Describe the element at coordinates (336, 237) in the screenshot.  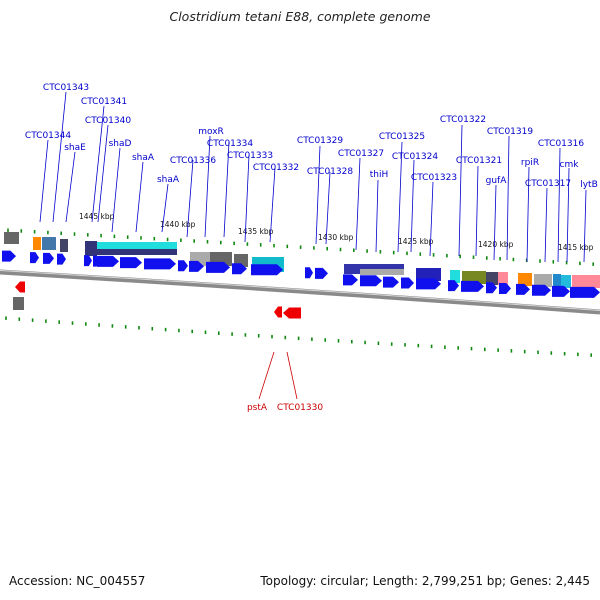
I see `scale-label: 1430 kbp` at that location.